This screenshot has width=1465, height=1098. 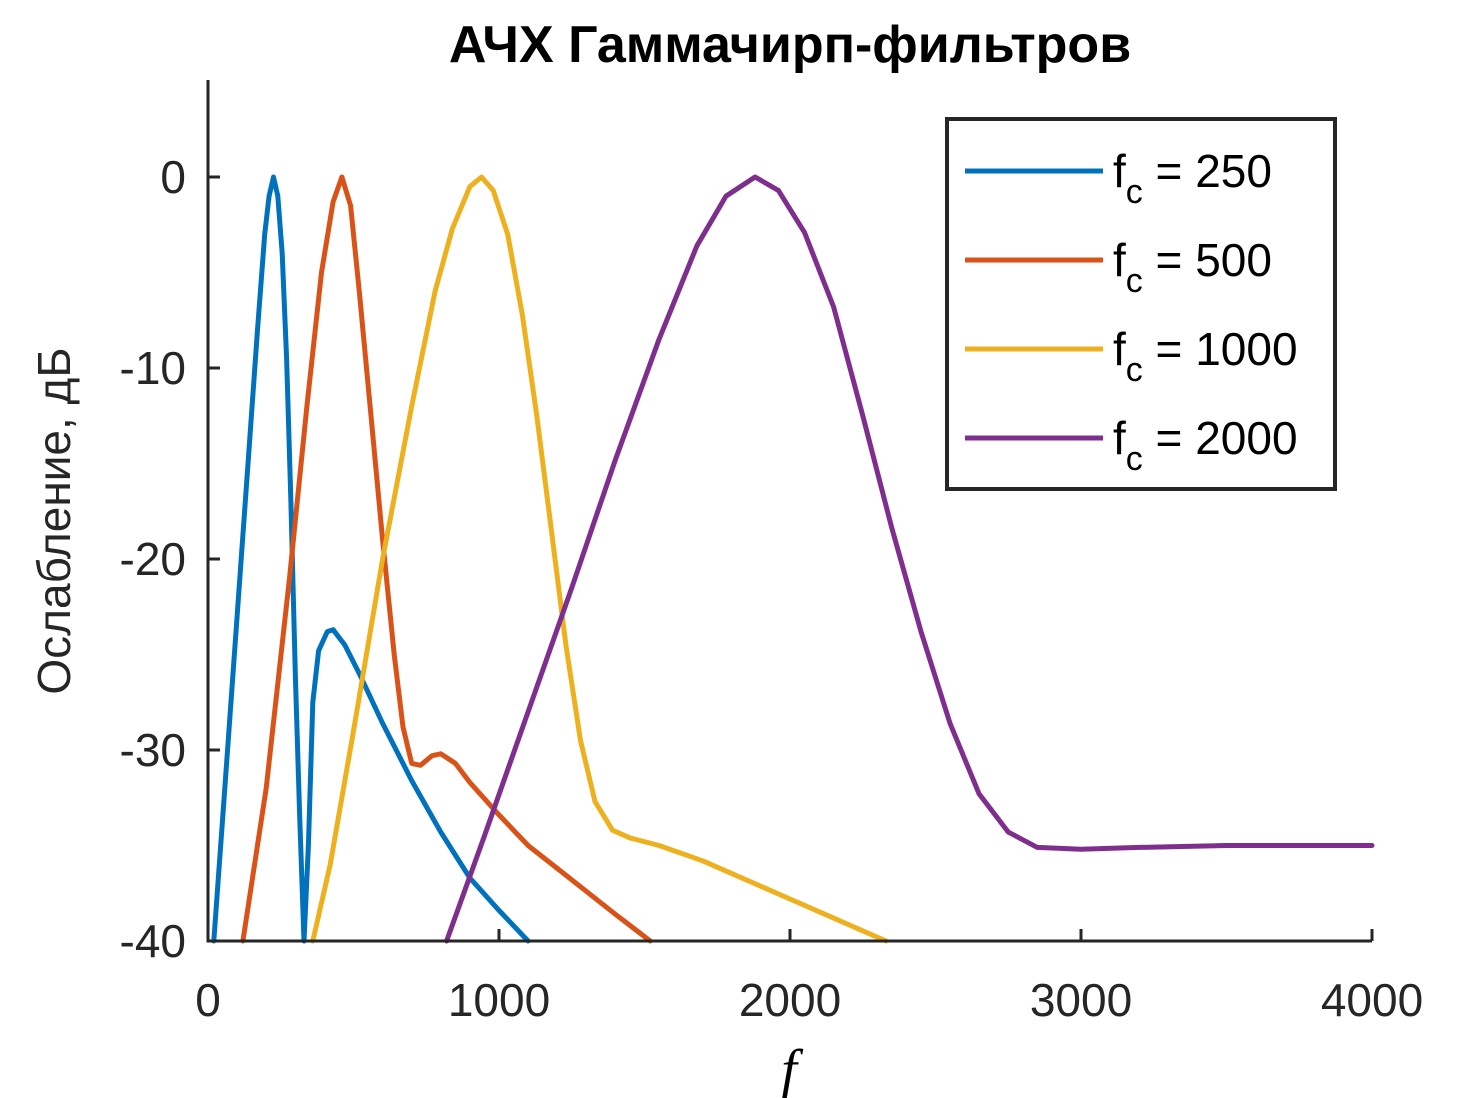 What do you see at coordinates (153, 368) in the screenshot?
I see `y-tick-label: -10` at bounding box center [153, 368].